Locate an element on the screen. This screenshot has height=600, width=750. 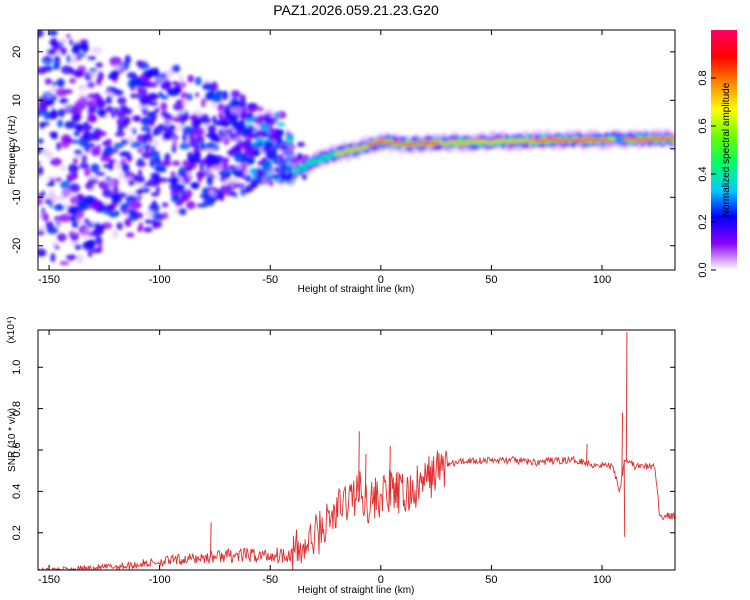
y-tick-label: 20 is located at coordinates (17, 52).